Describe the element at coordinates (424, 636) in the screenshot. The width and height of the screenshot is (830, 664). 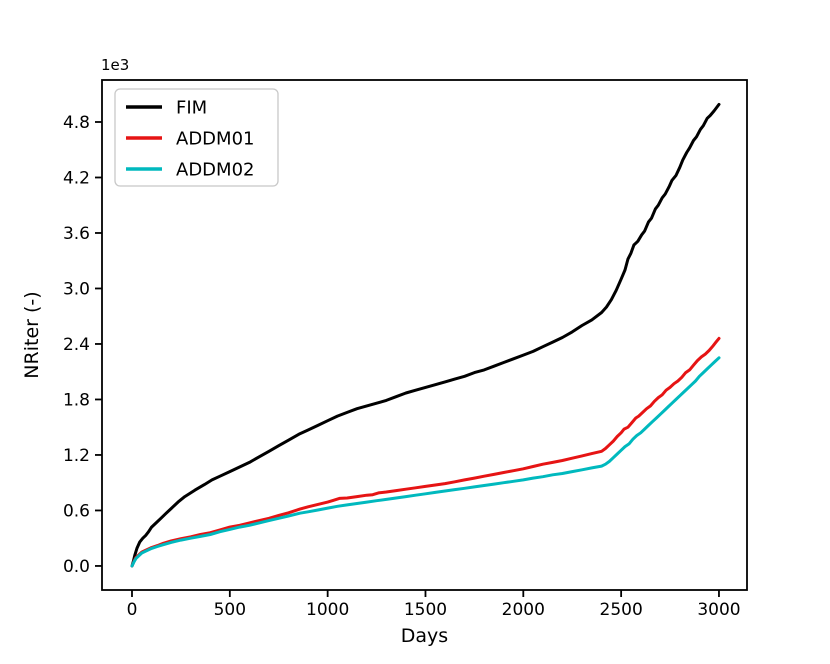
I see `x-axis-label: Days` at that location.